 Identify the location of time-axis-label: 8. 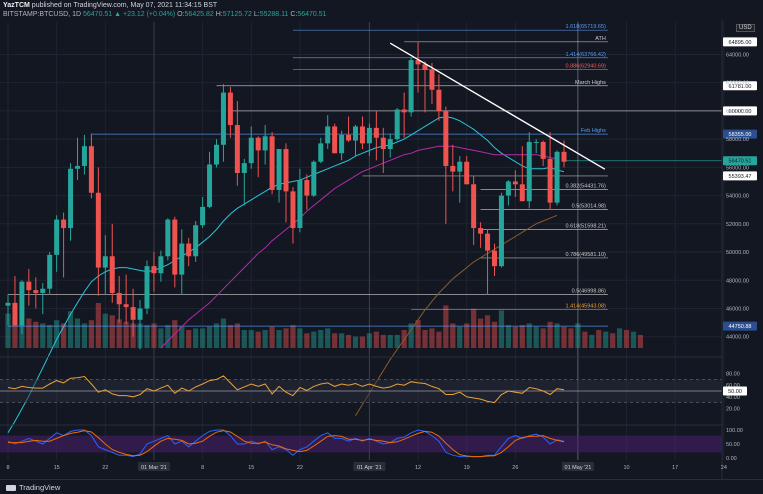
(7, 468).